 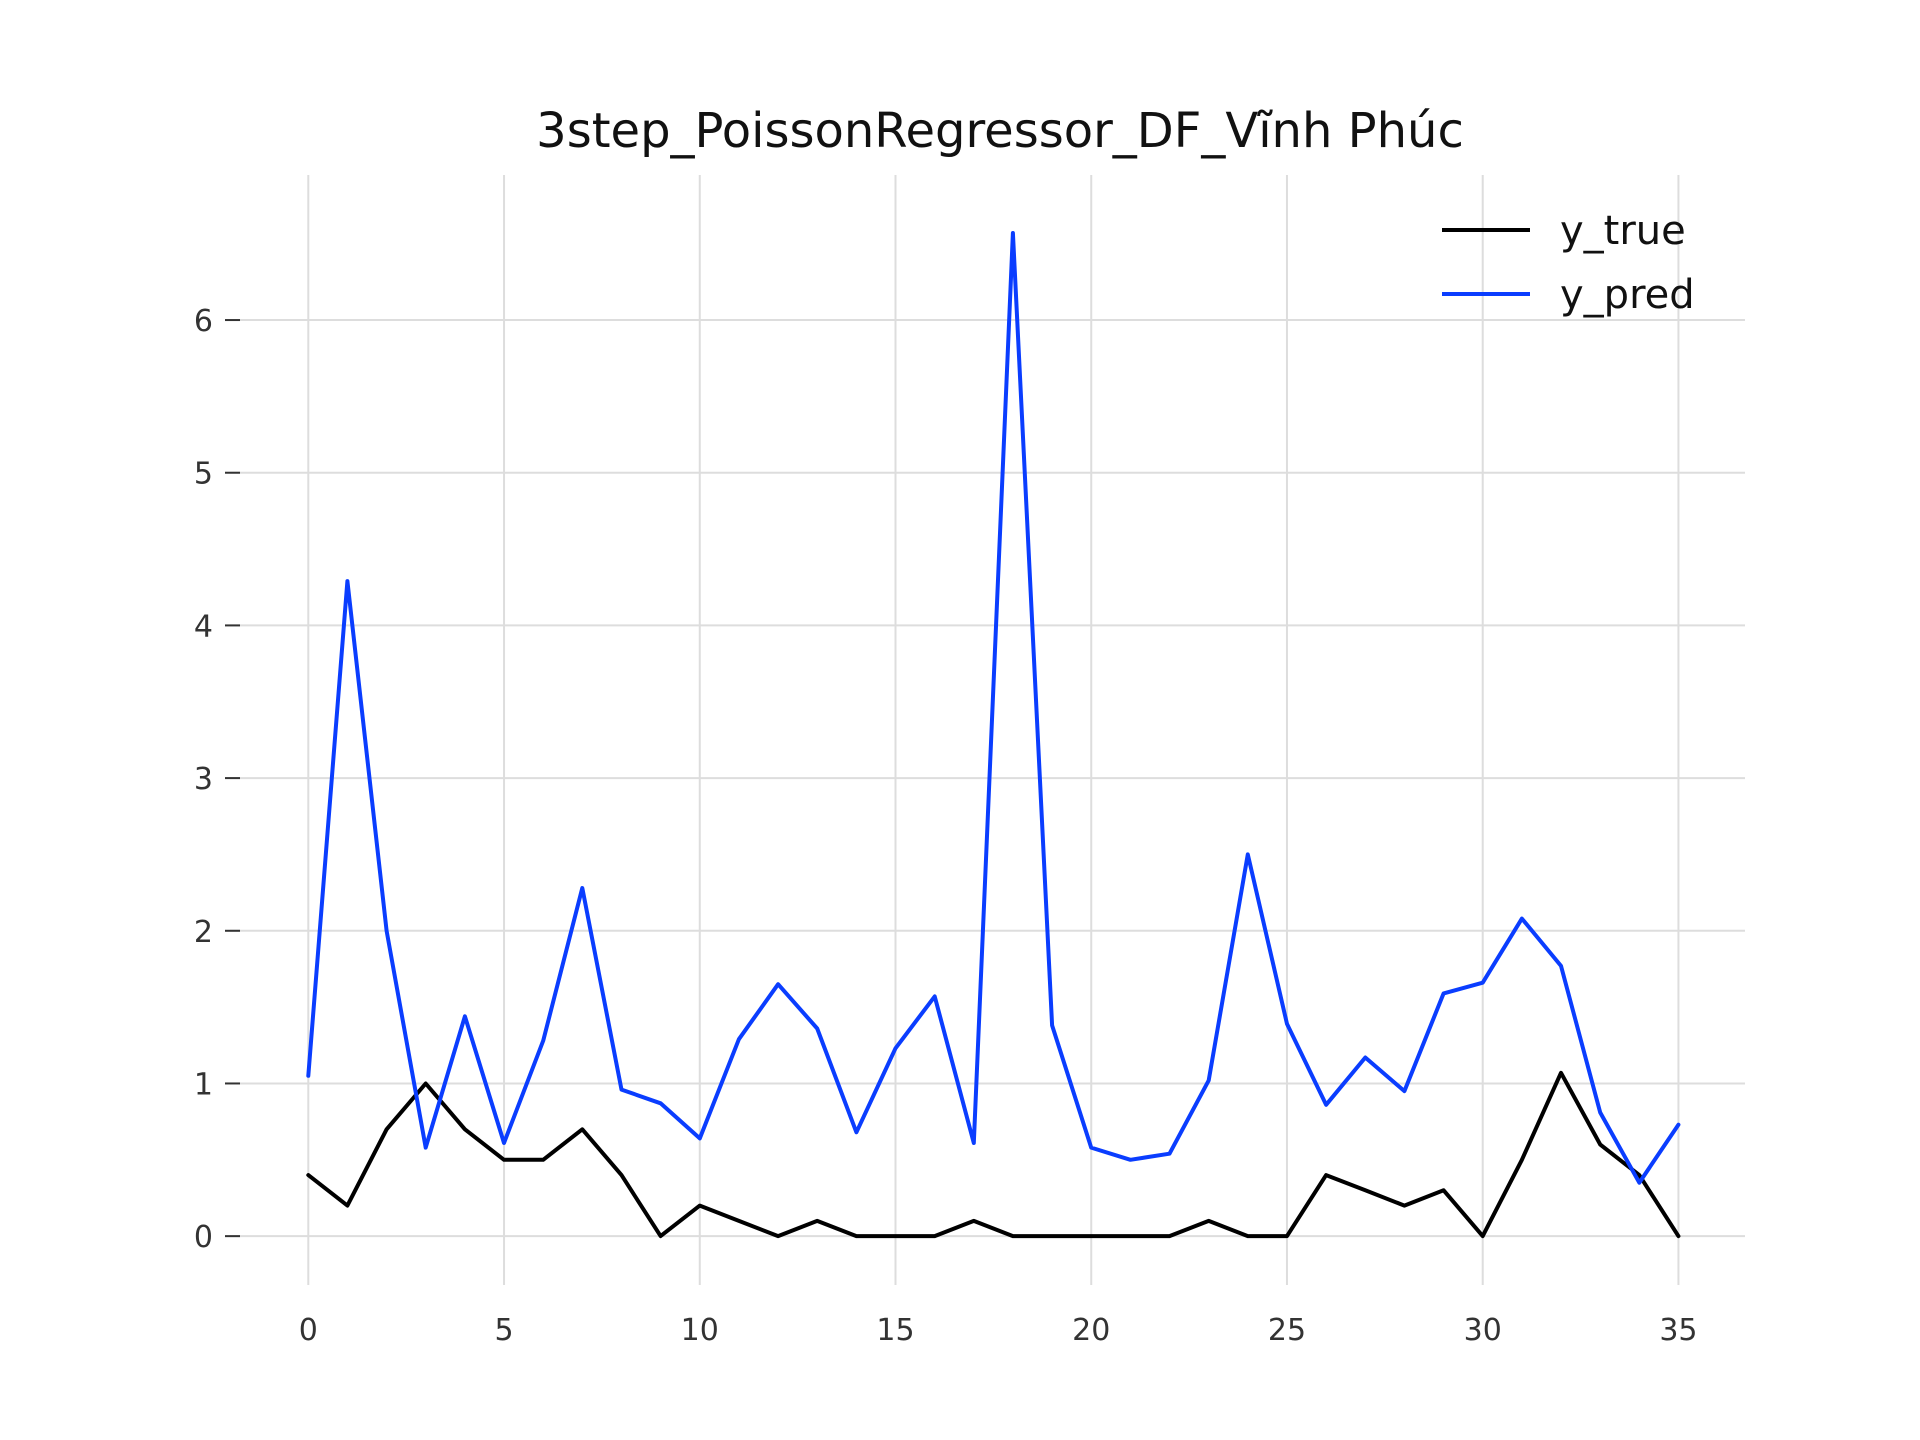 What do you see at coordinates (203, 1084) in the screenshot?
I see `y-tick-label: 1` at bounding box center [203, 1084].